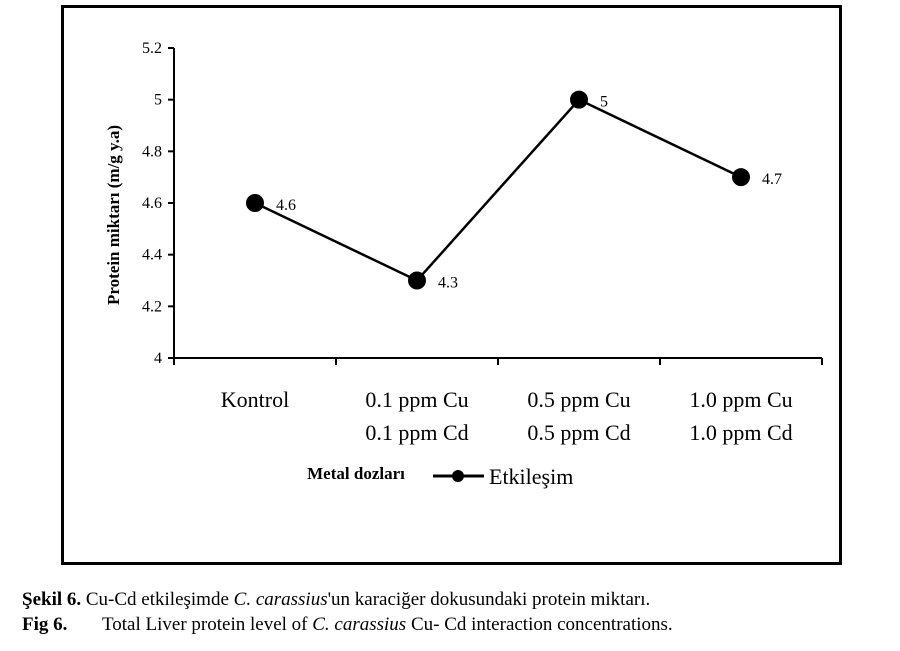 Image resolution: width=900 pixels, height=651 pixels. I want to click on y-tick-label: 4.2, so click(152, 306).